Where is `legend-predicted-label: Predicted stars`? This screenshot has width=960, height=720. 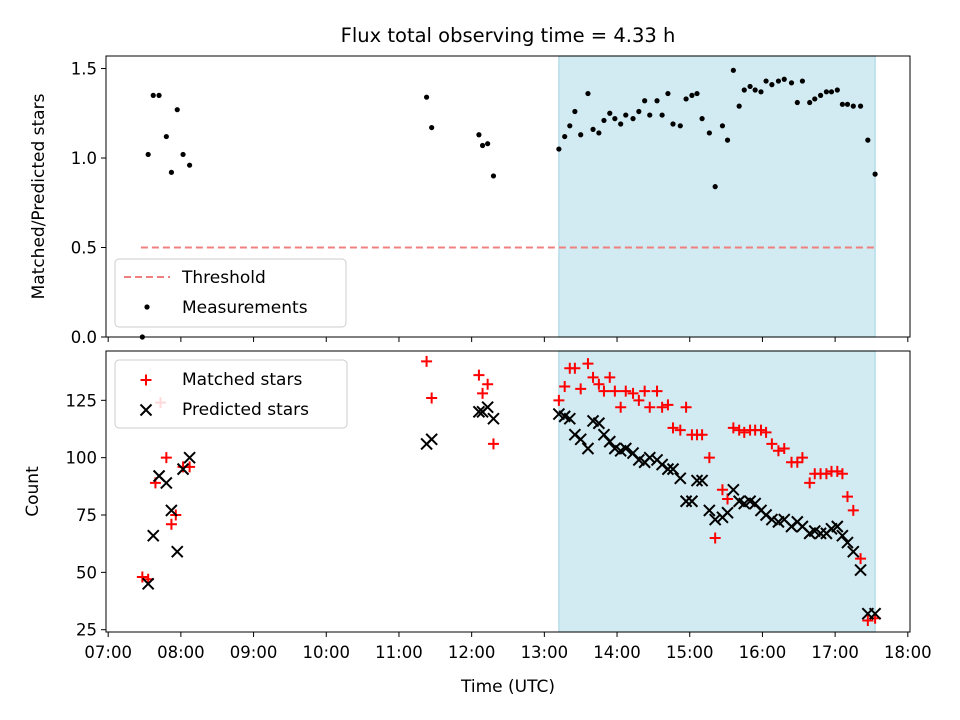 legend-predicted-label: Predicted stars is located at coordinates (245, 410).